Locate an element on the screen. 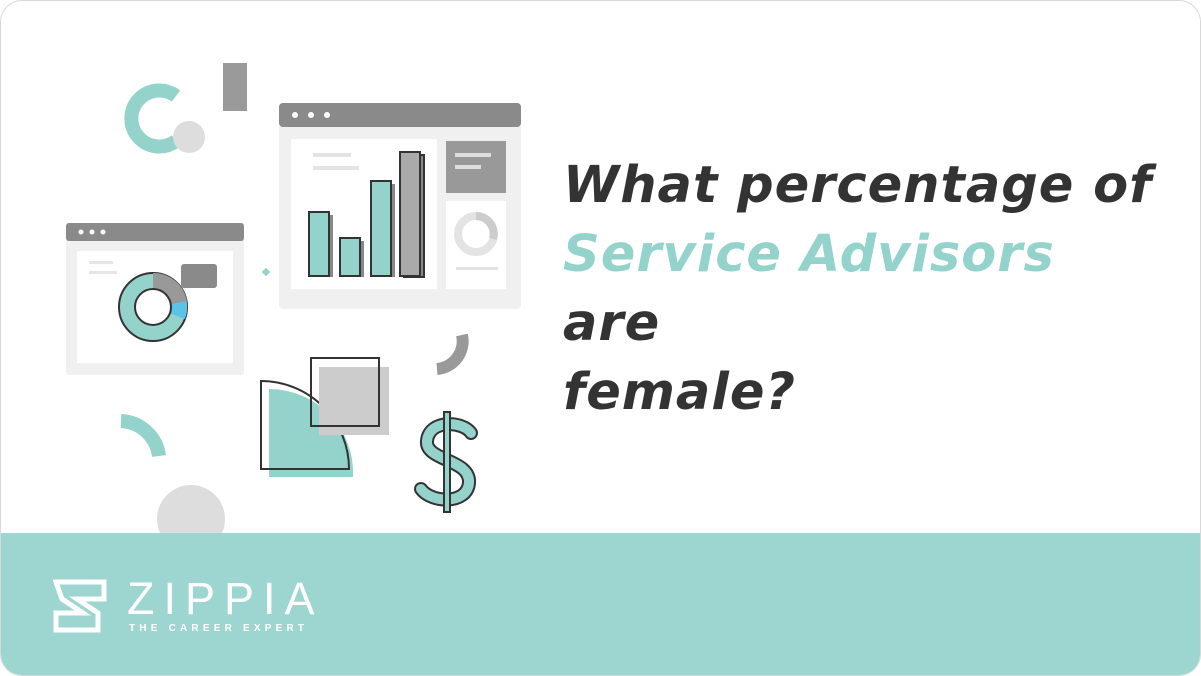 Image resolution: width=1201 pixels, height=676 pixels. diamond-shape-icon is located at coordinates (266, 272).